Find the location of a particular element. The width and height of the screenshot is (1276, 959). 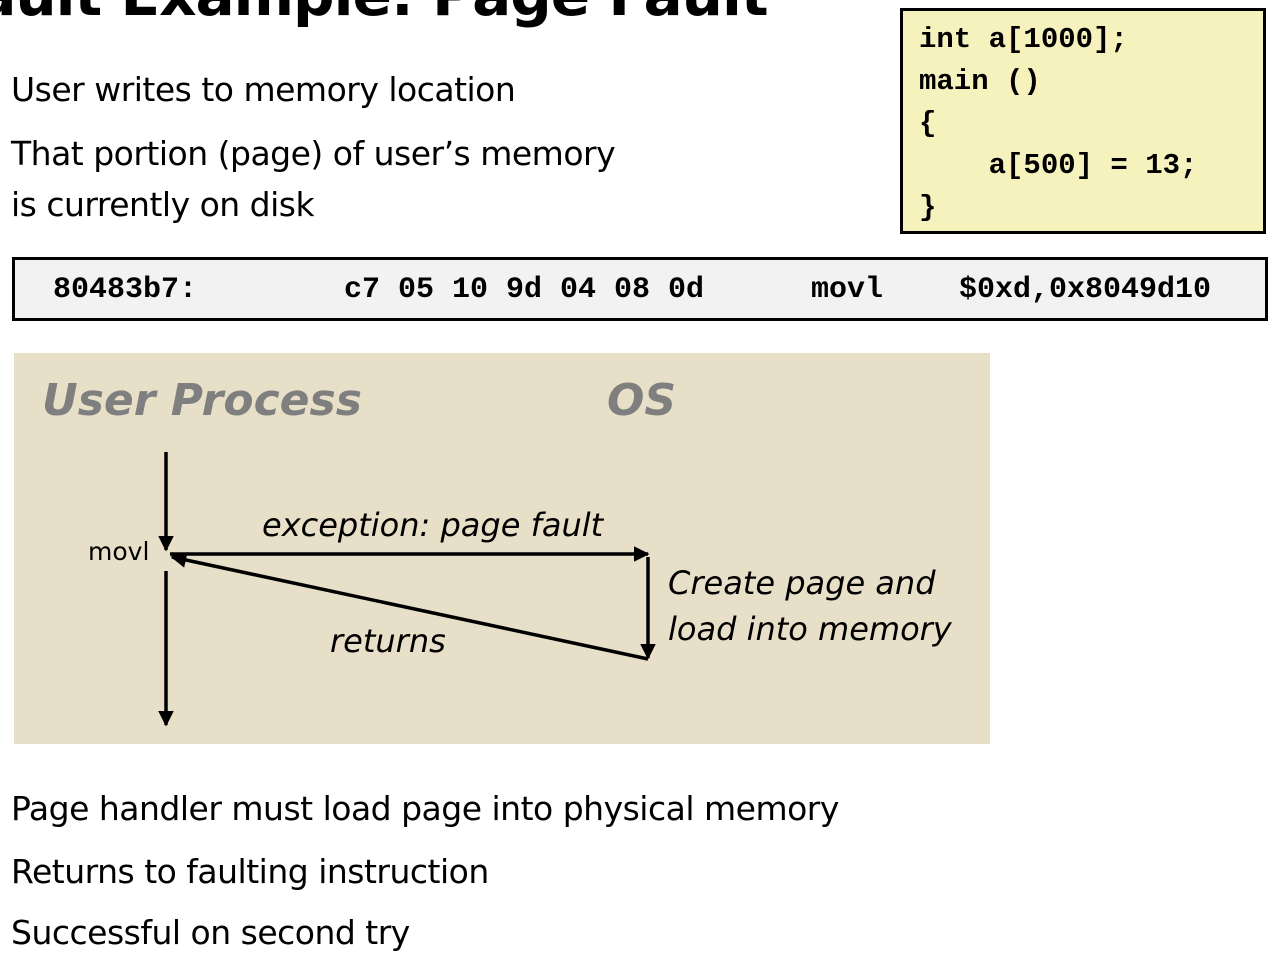

movl-label: movl is located at coordinates (119, 551).